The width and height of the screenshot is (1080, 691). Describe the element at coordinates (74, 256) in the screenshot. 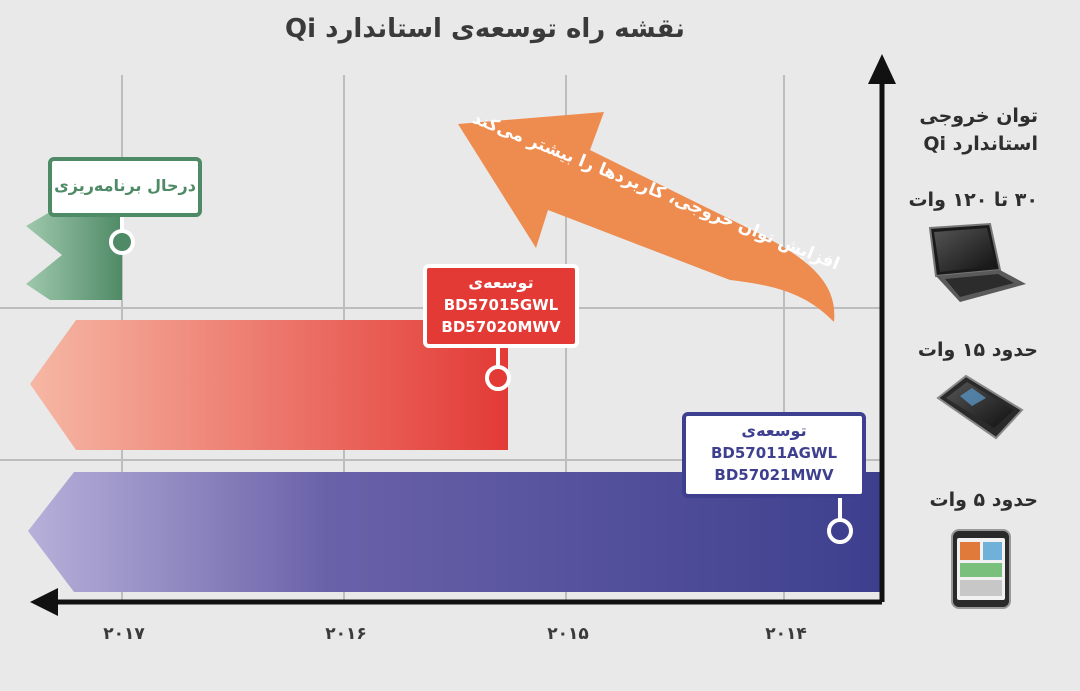

I see `bar-planning` at that location.